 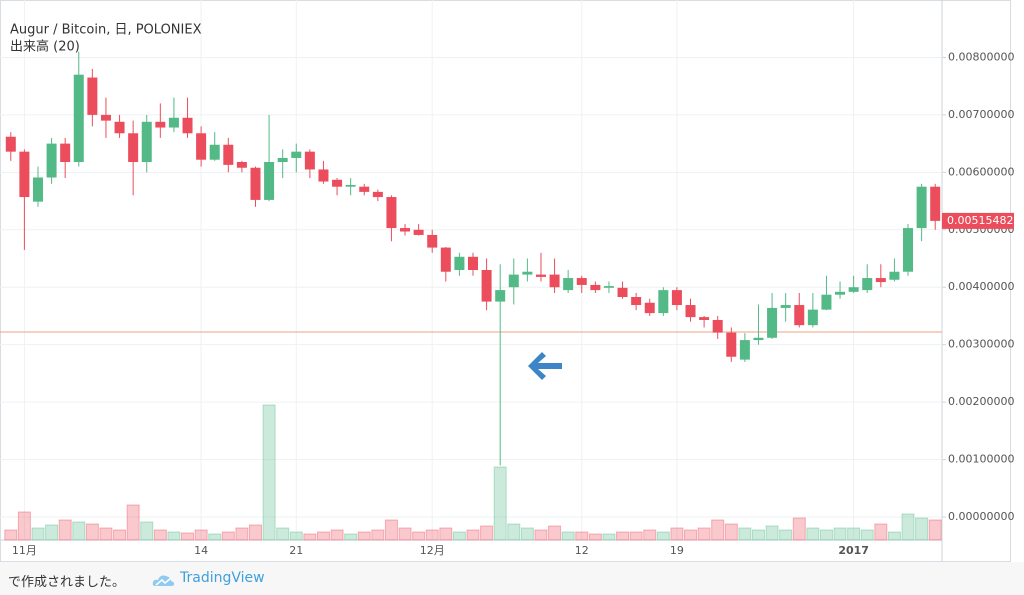 What do you see at coordinates (981, 459) in the screenshot?
I see `y-tick-label: 0.00100000` at bounding box center [981, 459].